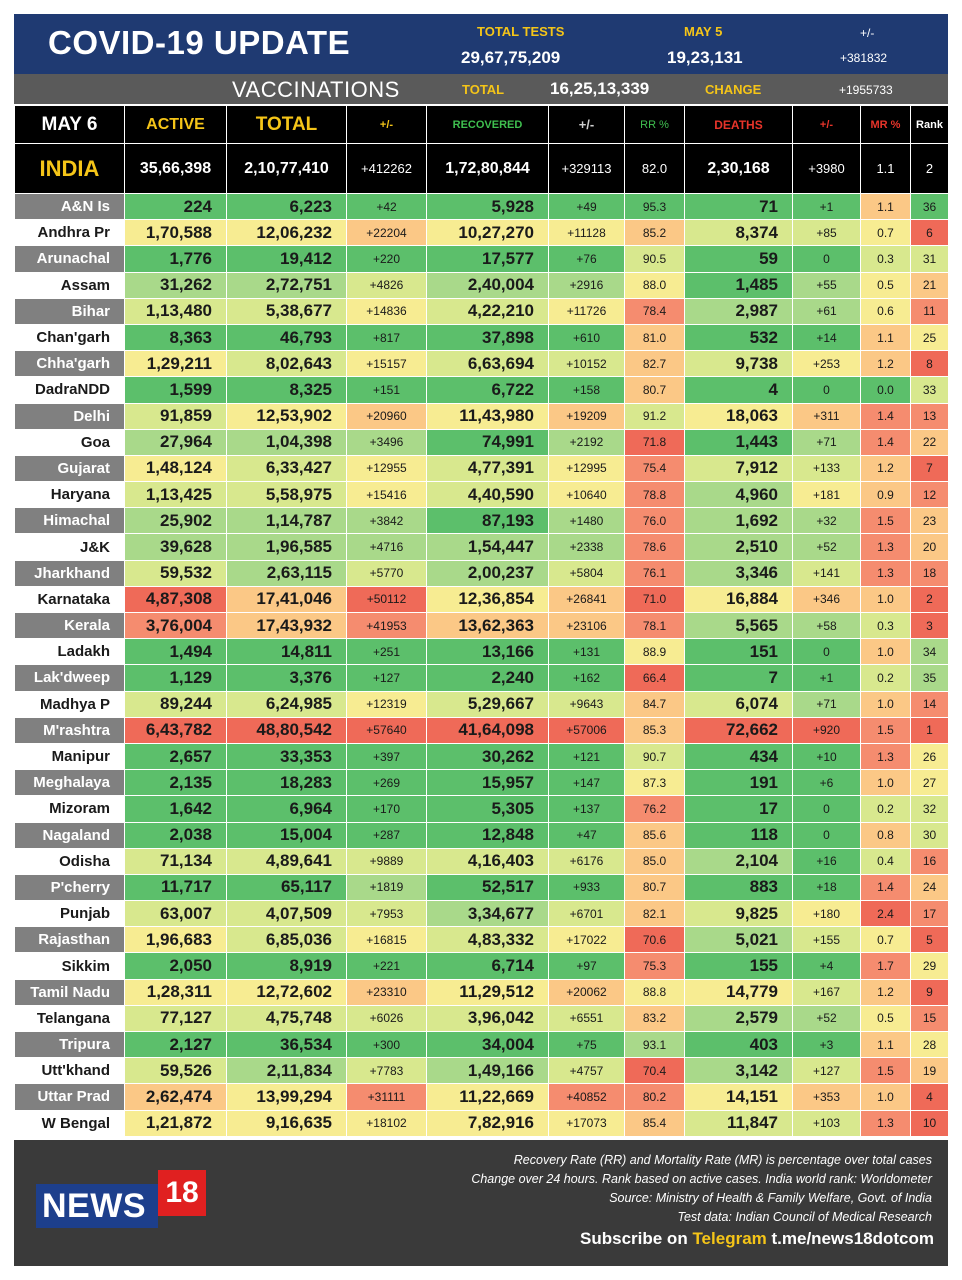  Describe the element at coordinates (826, 1044) in the screenshot. I see `cell-dc: +3` at that location.